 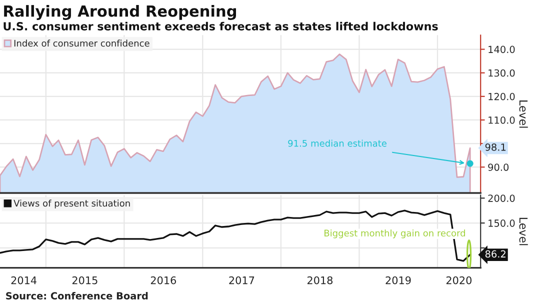 What do you see at coordinates (495, 254) in the screenshot?
I see `data-label: 86.2` at bounding box center [495, 254].